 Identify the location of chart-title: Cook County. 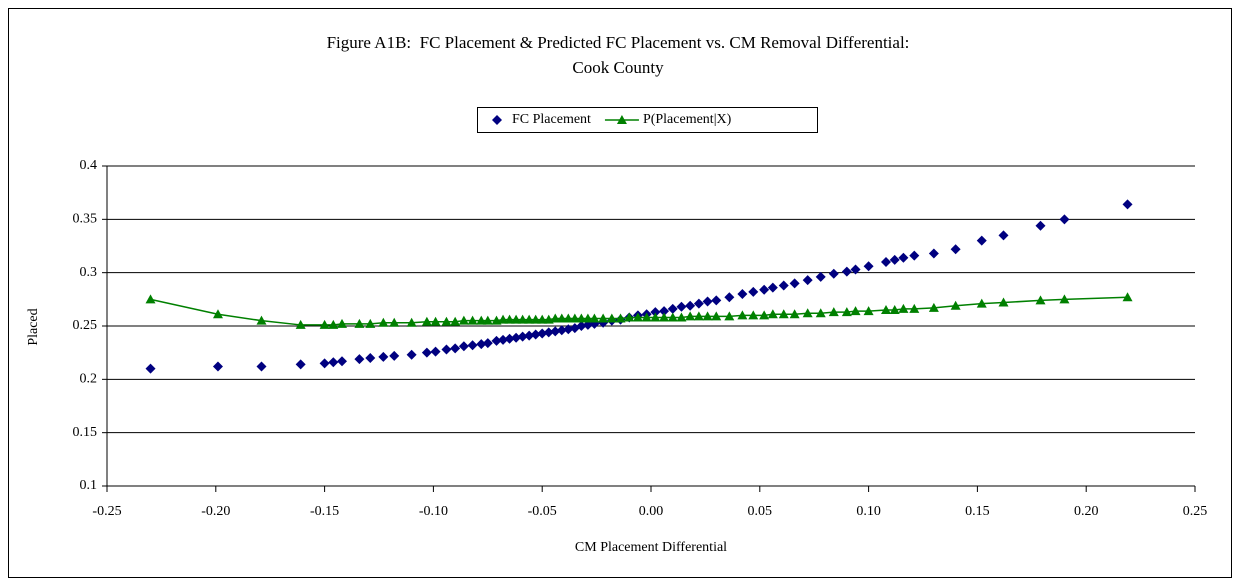
(618, 67).